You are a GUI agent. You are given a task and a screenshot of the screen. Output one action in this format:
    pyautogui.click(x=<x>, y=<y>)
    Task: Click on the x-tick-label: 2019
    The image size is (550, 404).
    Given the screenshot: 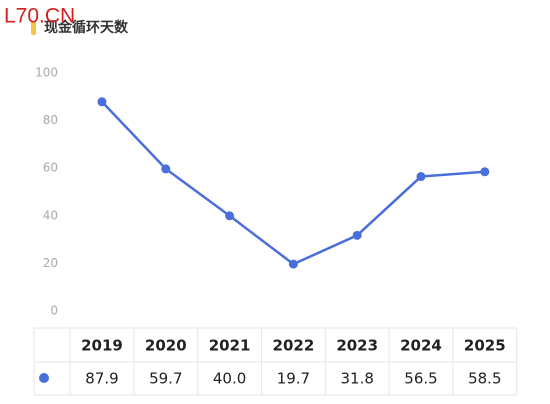 What is the action you would take?
    pyautogui.click(x=102, y=346)
    